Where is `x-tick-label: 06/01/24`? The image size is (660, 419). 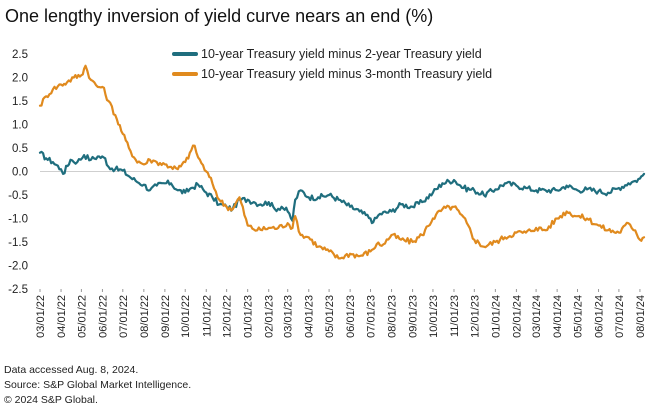
x-tick-label: 06/01/24 is located at coordinates (600, 316).